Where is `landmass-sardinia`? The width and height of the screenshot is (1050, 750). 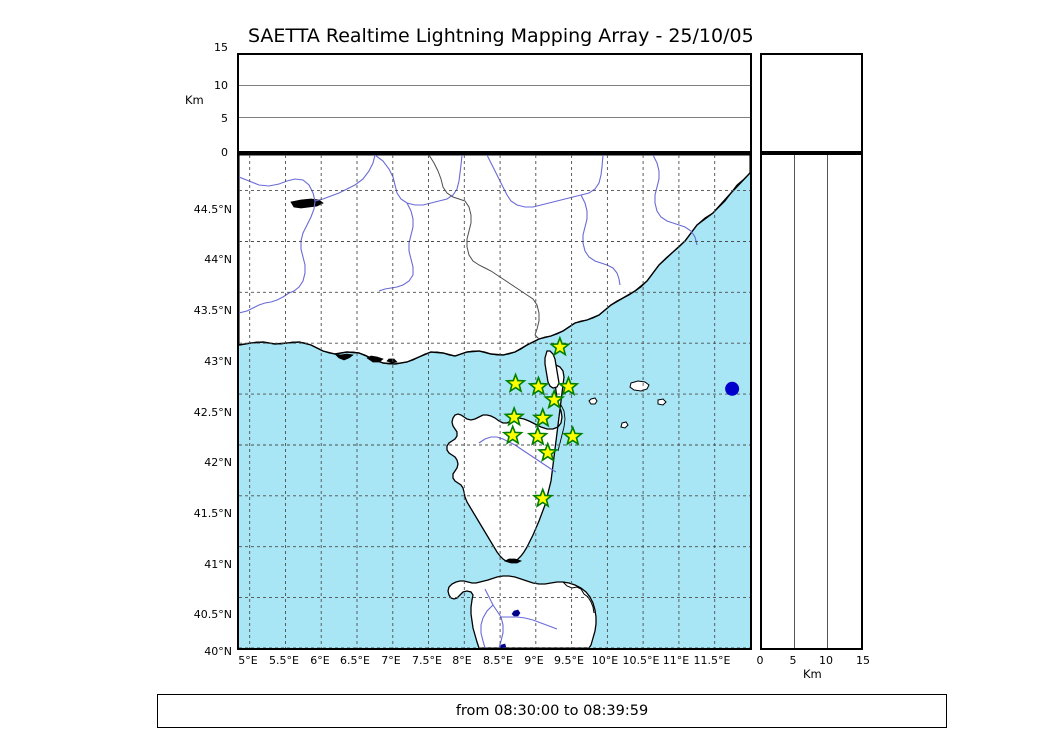 landmass-sardinia is located at coordinates (522, 611).